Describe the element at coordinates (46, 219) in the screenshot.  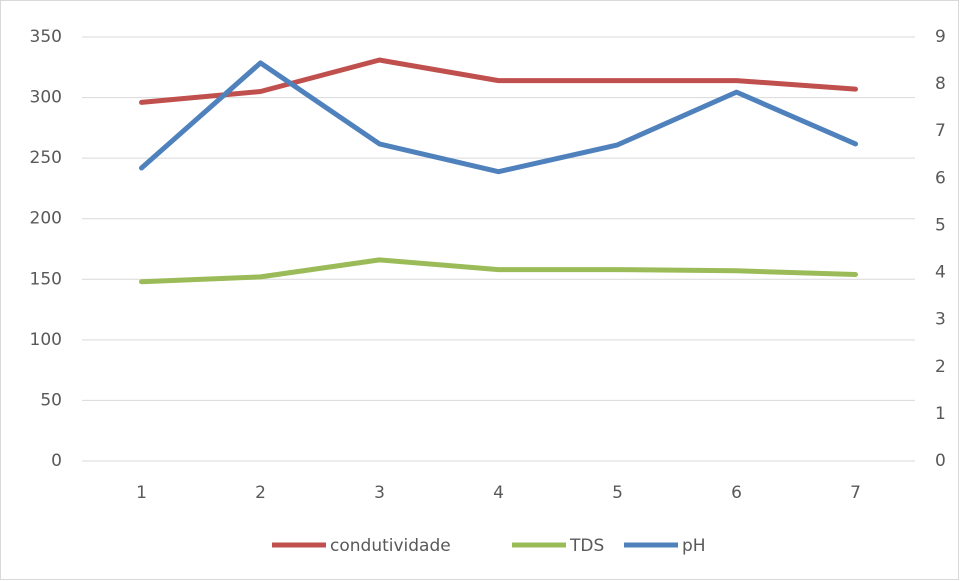
I see `y-tick-label: 200` at that location.